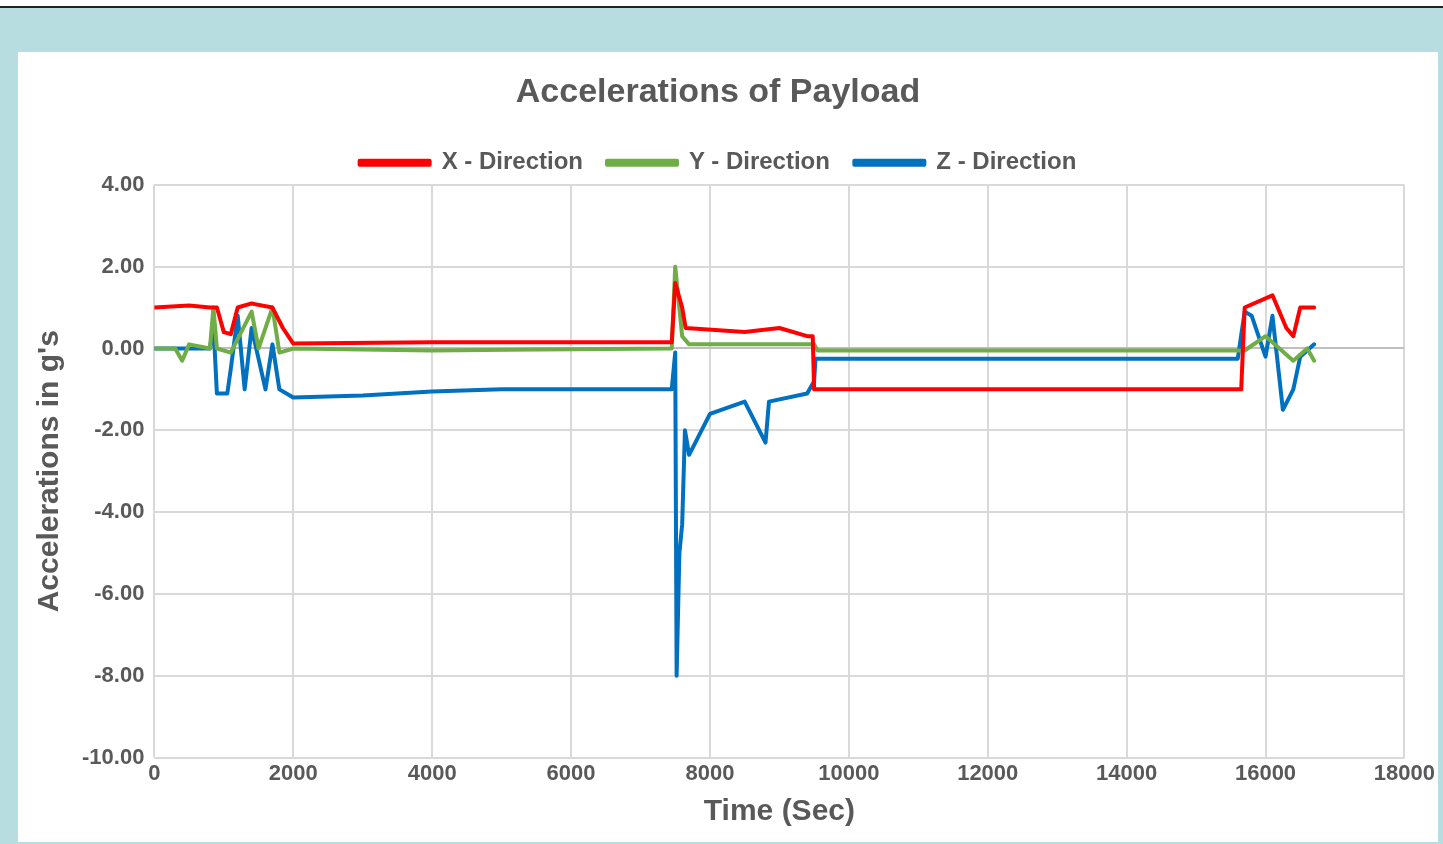  What do you see at coordinates (293, 772) in the screenshot?
I see `x-tick-label: 2000` at bounding box center [293, 772].